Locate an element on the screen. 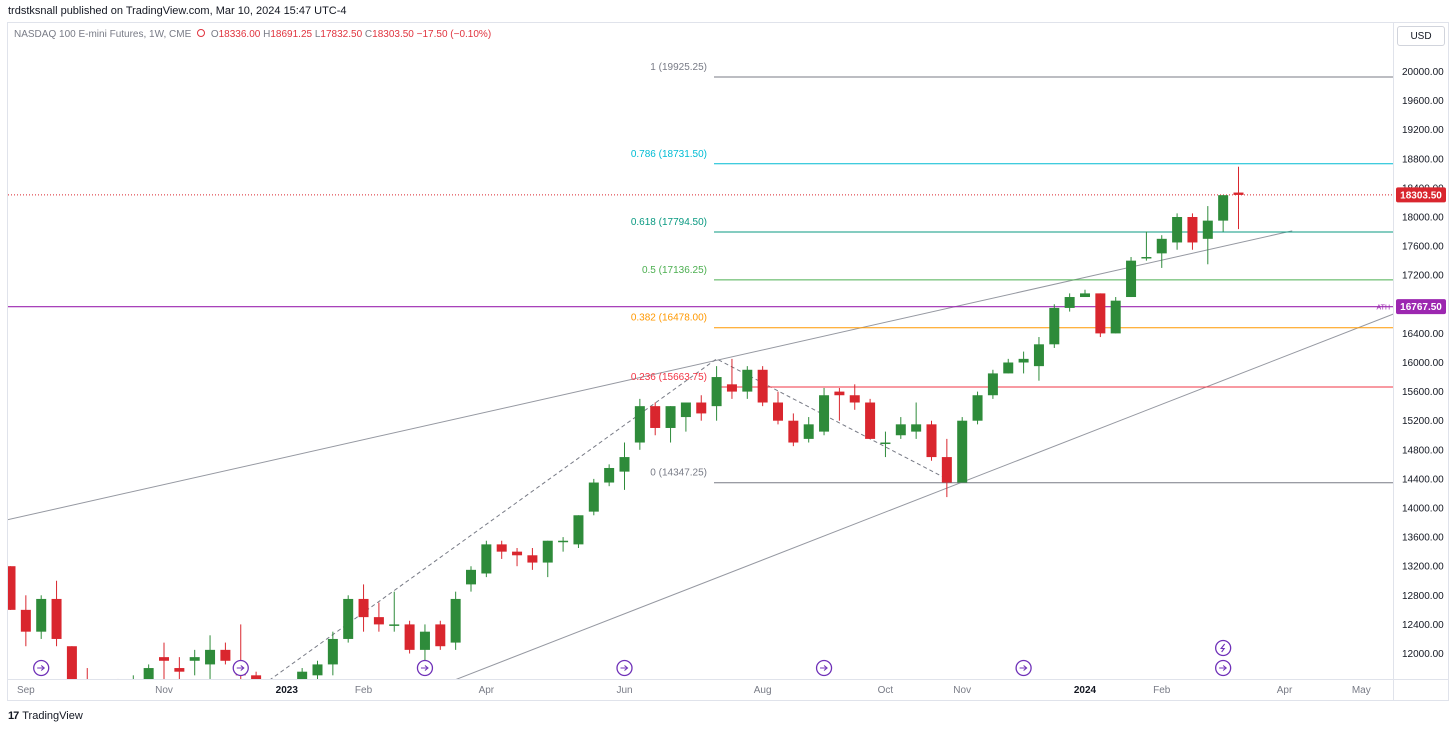  price-tick-label: 18800.00 is located at coordinates (1423, 159).